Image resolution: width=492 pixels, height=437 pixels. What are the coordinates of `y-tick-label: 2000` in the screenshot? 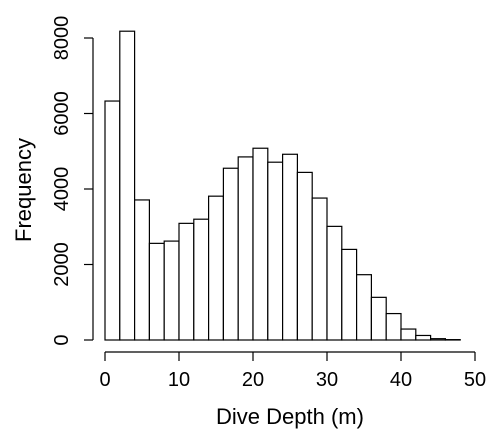 It's located at (62, 264).